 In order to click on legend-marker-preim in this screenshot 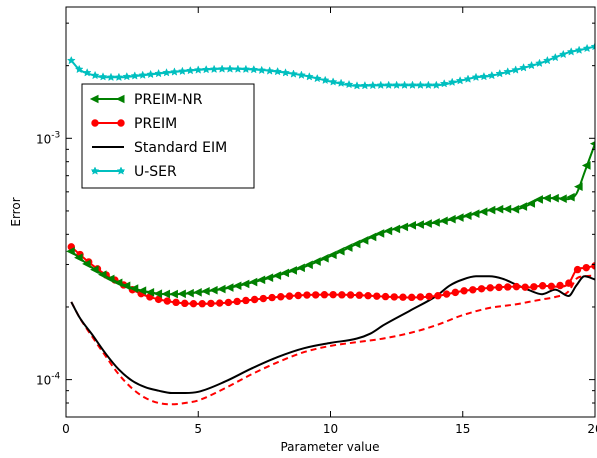, I will do `click(121, 123)`.